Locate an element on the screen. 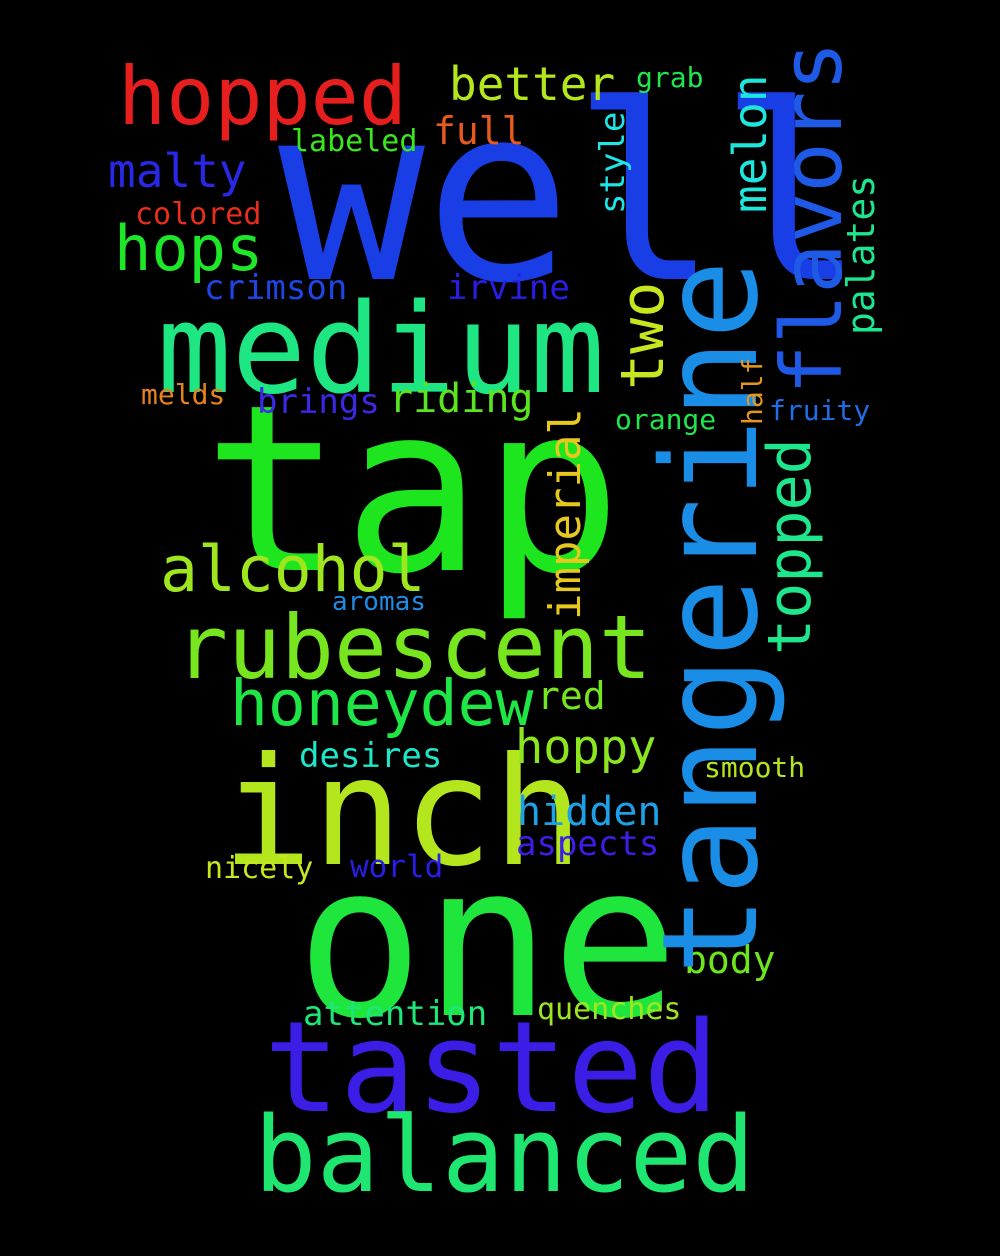 Image resolution: width=1000 pixels, height=1256 pixels. word-hoppy: hoppy is located at coordinates (586, 747).